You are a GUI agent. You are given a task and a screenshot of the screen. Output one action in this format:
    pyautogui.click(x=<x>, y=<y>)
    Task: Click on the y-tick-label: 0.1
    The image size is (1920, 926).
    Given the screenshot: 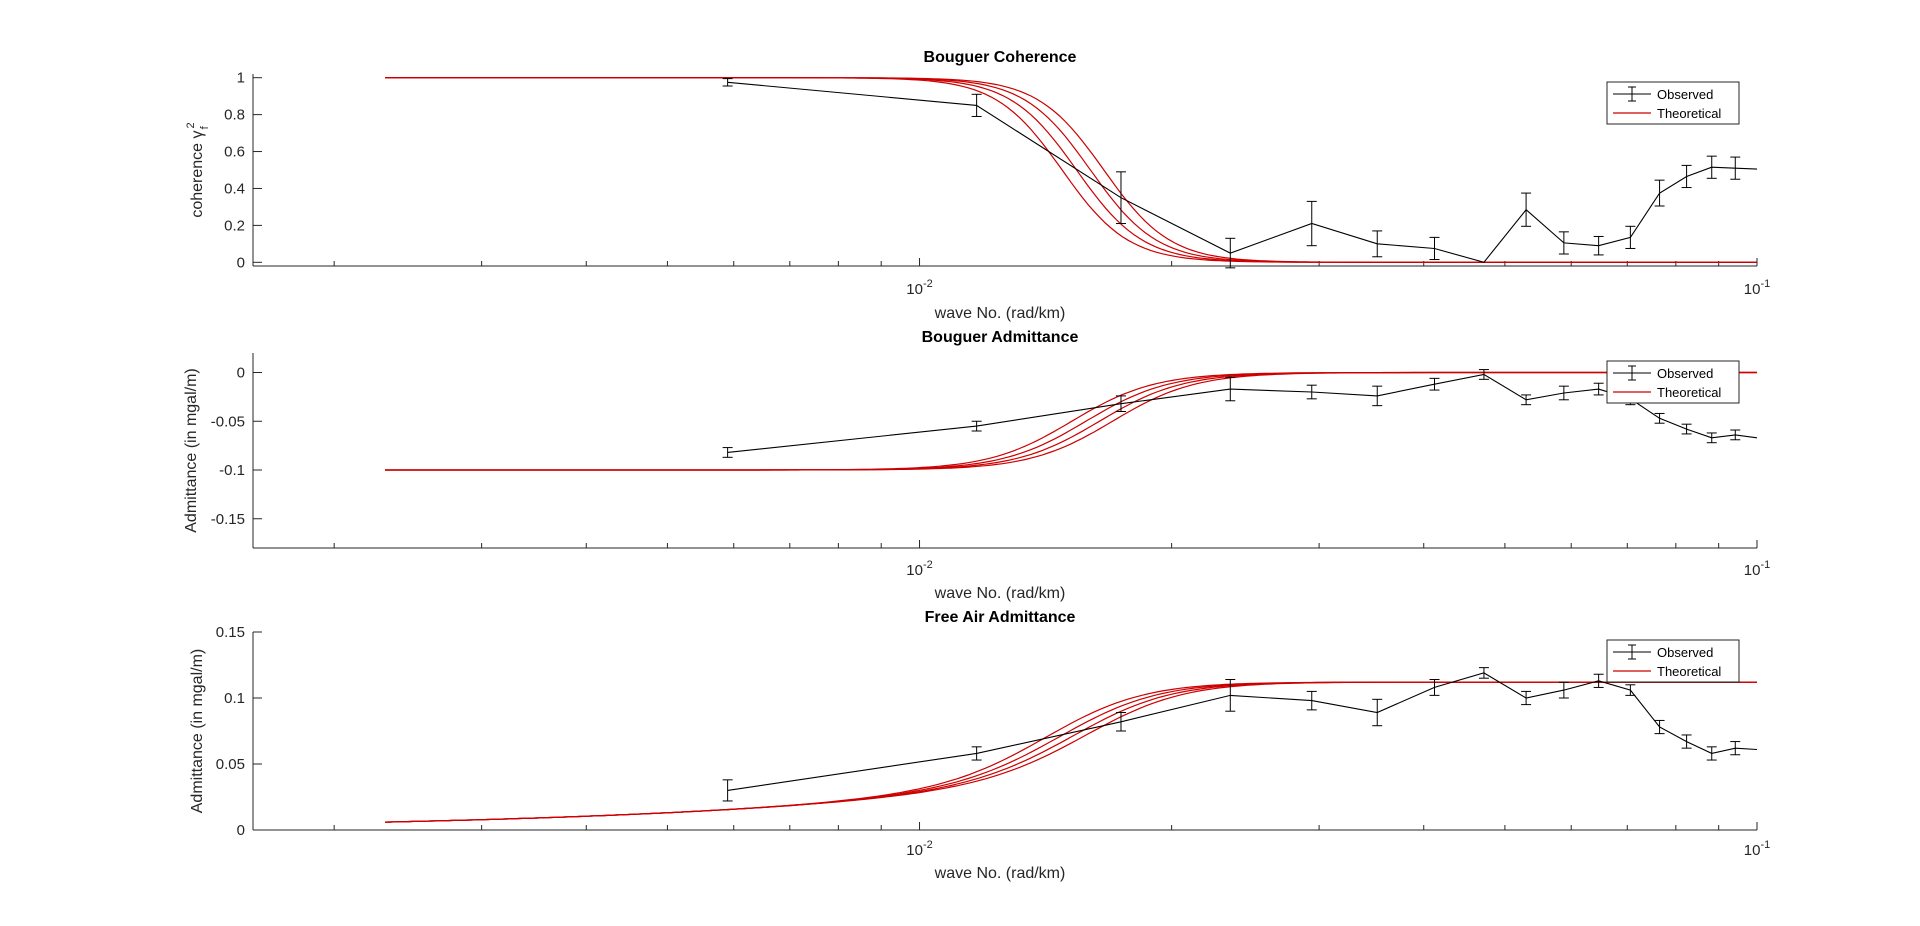 What is the action you would take?
    pyautogui.click(x=234, y=698)
    